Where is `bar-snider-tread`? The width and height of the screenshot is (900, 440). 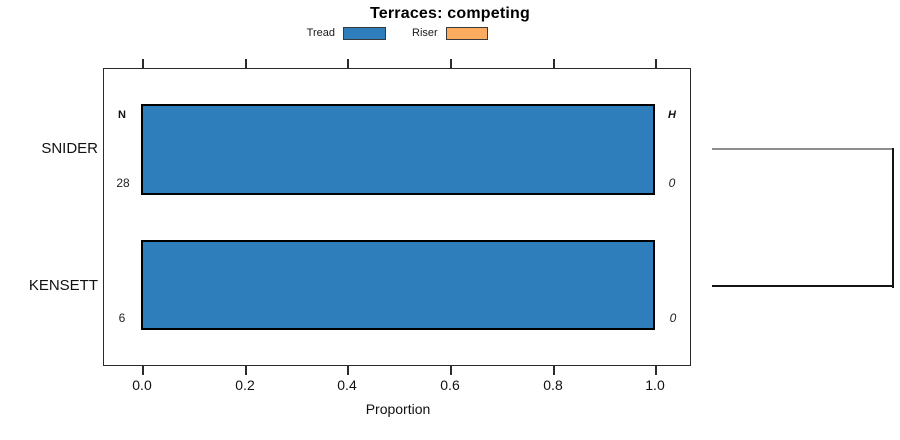
bar-snider-tread is located at coordinates (398, 149).